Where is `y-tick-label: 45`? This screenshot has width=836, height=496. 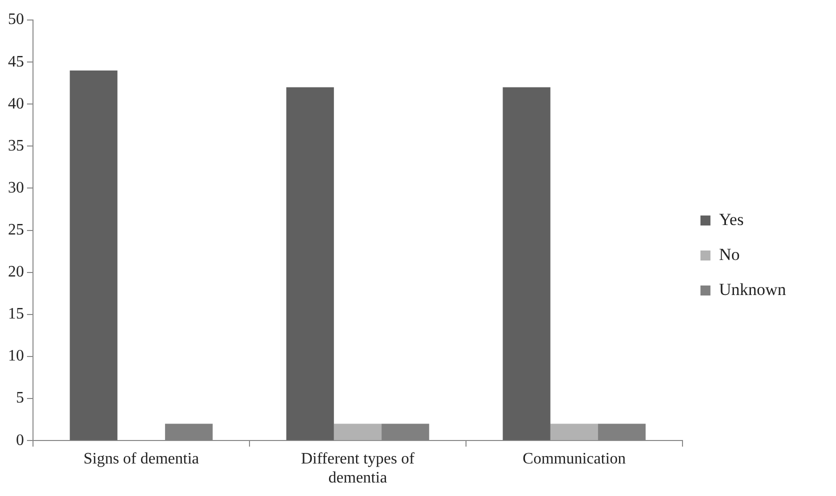 y-tick-label: 45 is located at coordinates (16, 61).